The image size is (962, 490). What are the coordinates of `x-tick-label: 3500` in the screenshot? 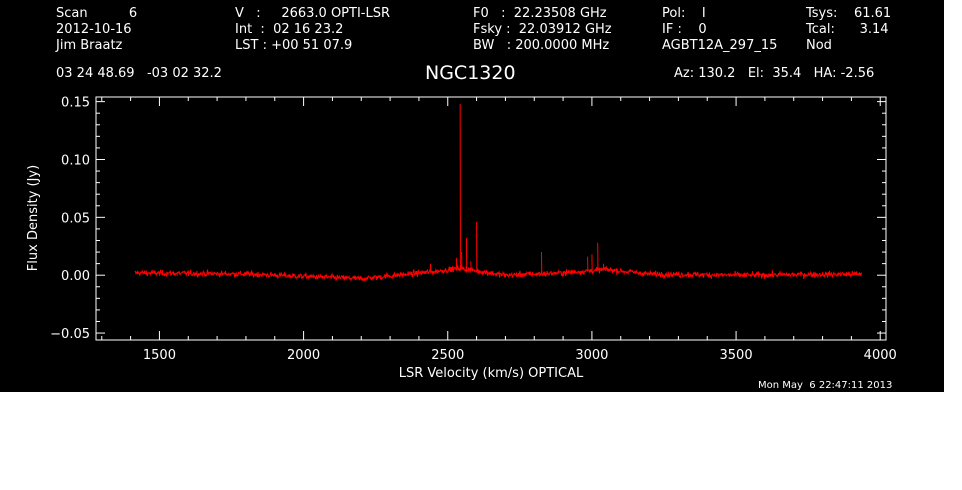 It's located at (736, 355).